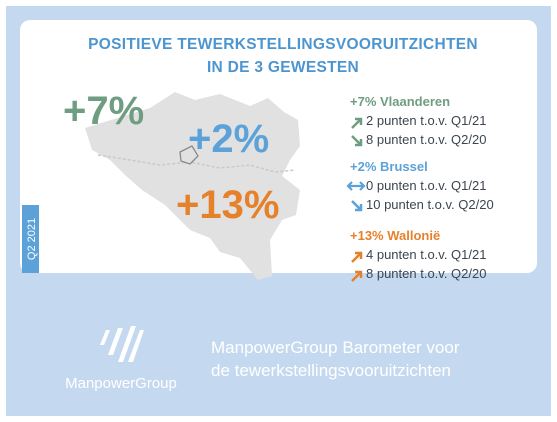 The width and height of the screenshot is (557, 422). What do you see at coordinates (283, 67) in the screenshot?
I see `title-line: IN DE 3 GEWESTEN` at bounding box center [283, 67].